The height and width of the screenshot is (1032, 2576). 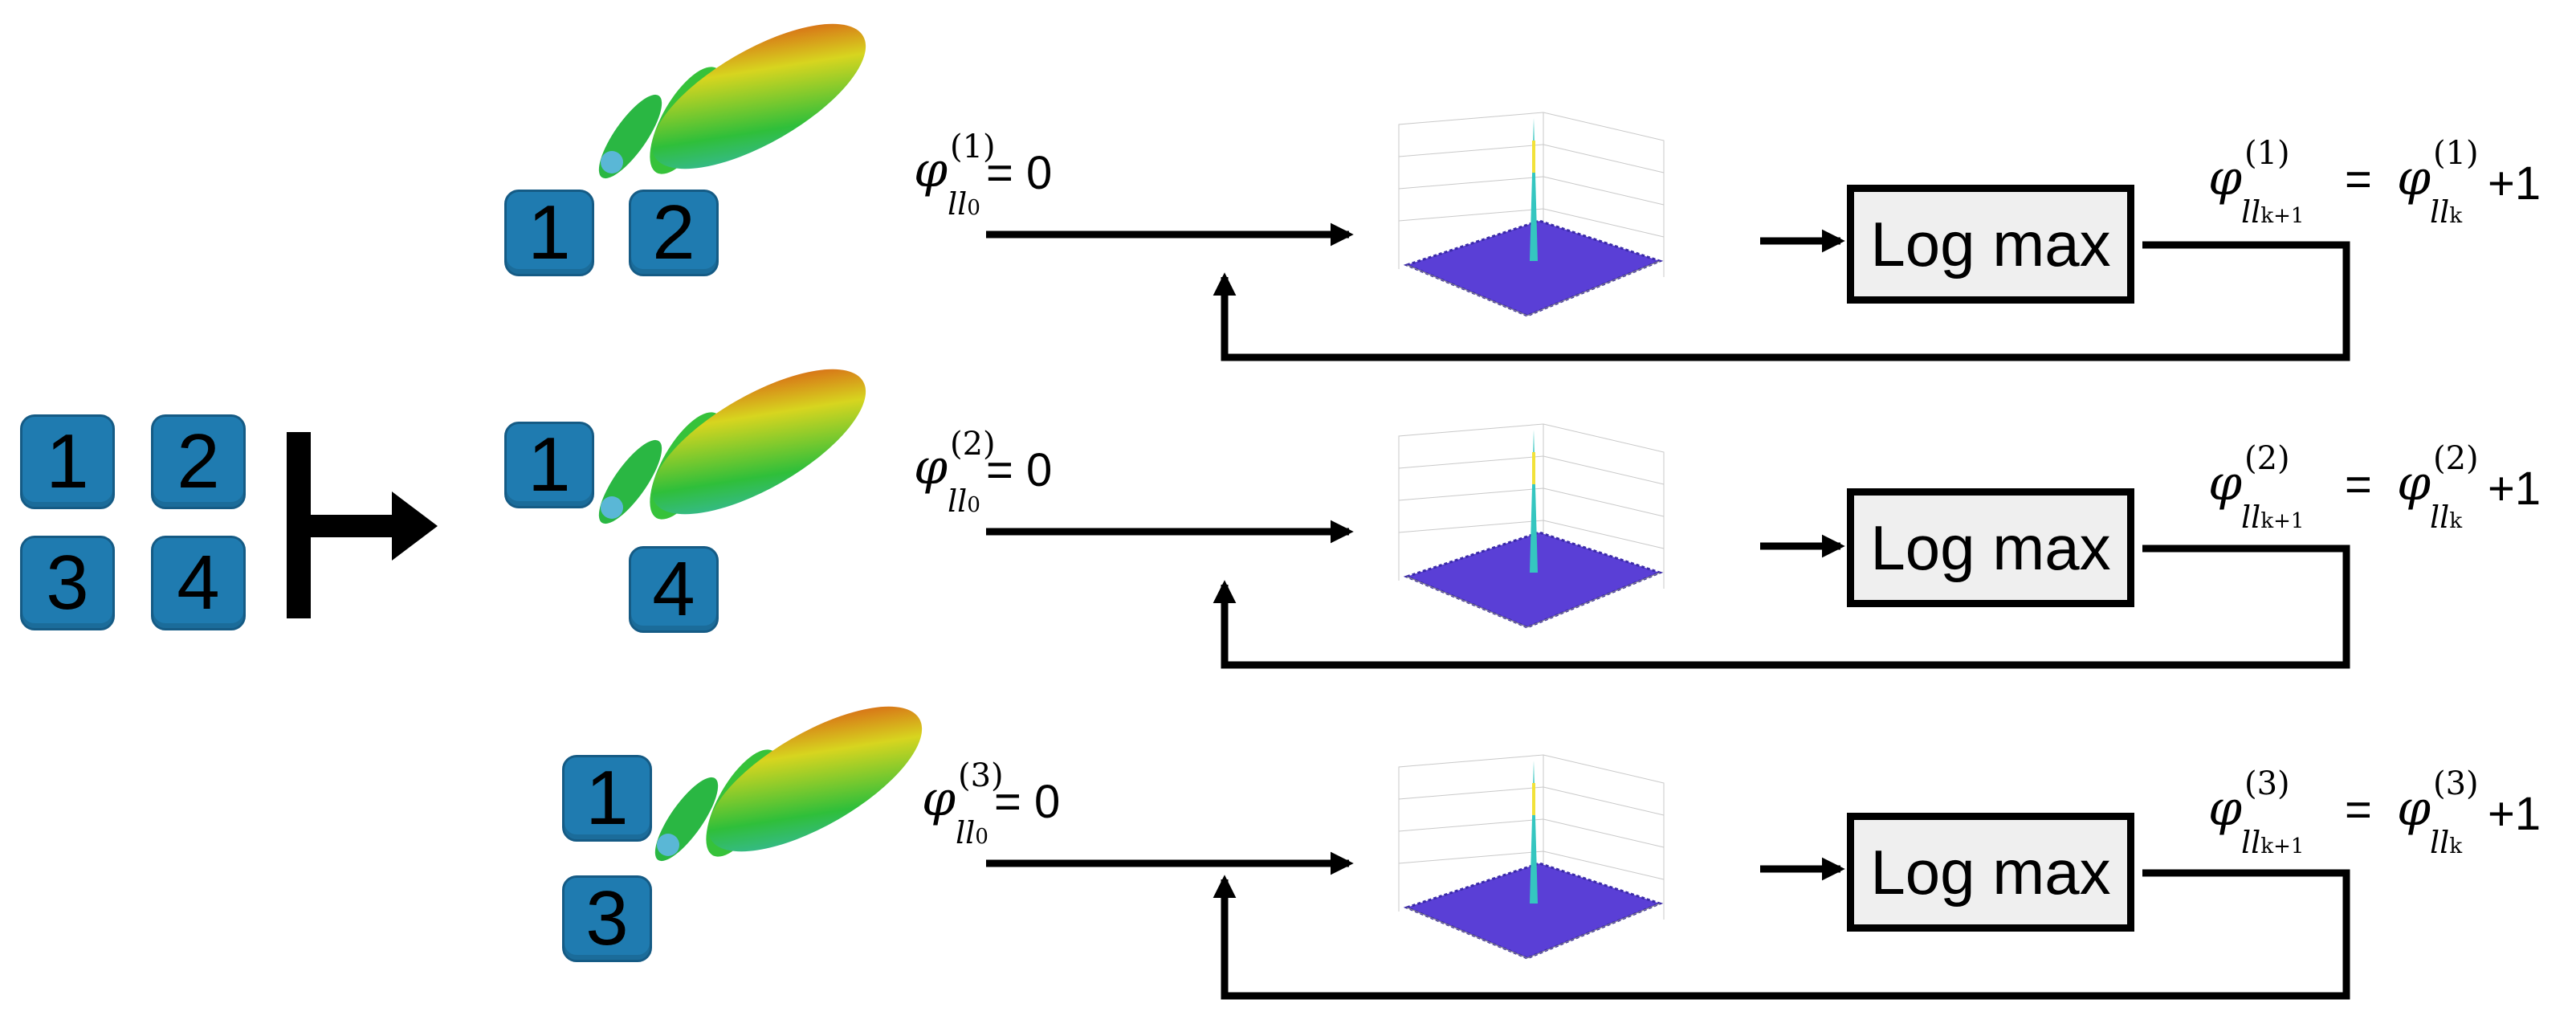 What do you see at coordinates (2456, 154) in the screenshot?
I see `rhs-superscript: (1)` at bounding box center [2456, 154].